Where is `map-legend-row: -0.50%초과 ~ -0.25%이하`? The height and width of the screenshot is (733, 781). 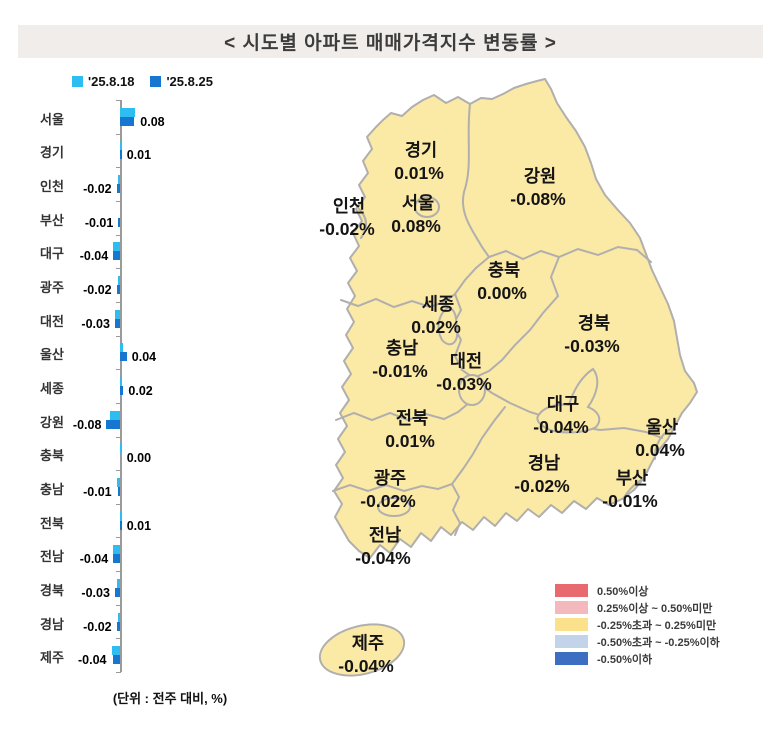
map-legend-row: -0.50%초과 ~ -0.25%이하 is located at coordinates (637, 642).